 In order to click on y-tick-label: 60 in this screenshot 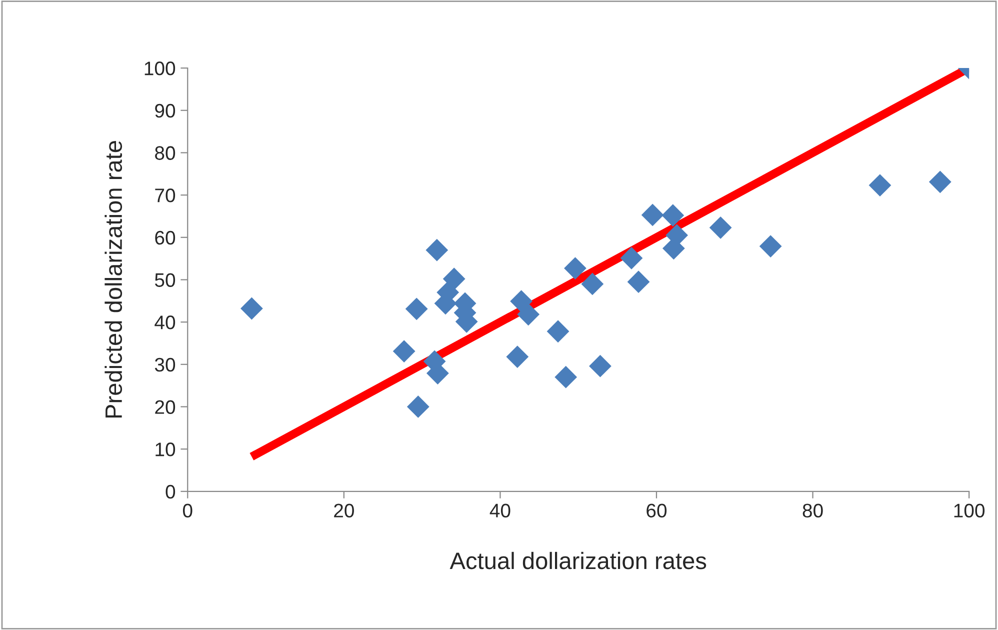, I will do `click(165, 237)`.